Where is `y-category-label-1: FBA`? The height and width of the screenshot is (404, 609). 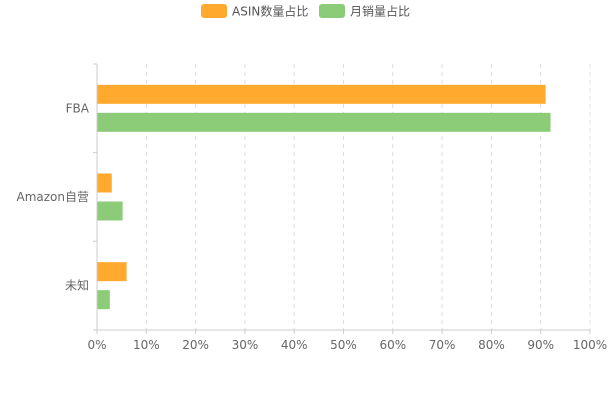 y-category-label-1: FBA is located at coordinates (78, 108).